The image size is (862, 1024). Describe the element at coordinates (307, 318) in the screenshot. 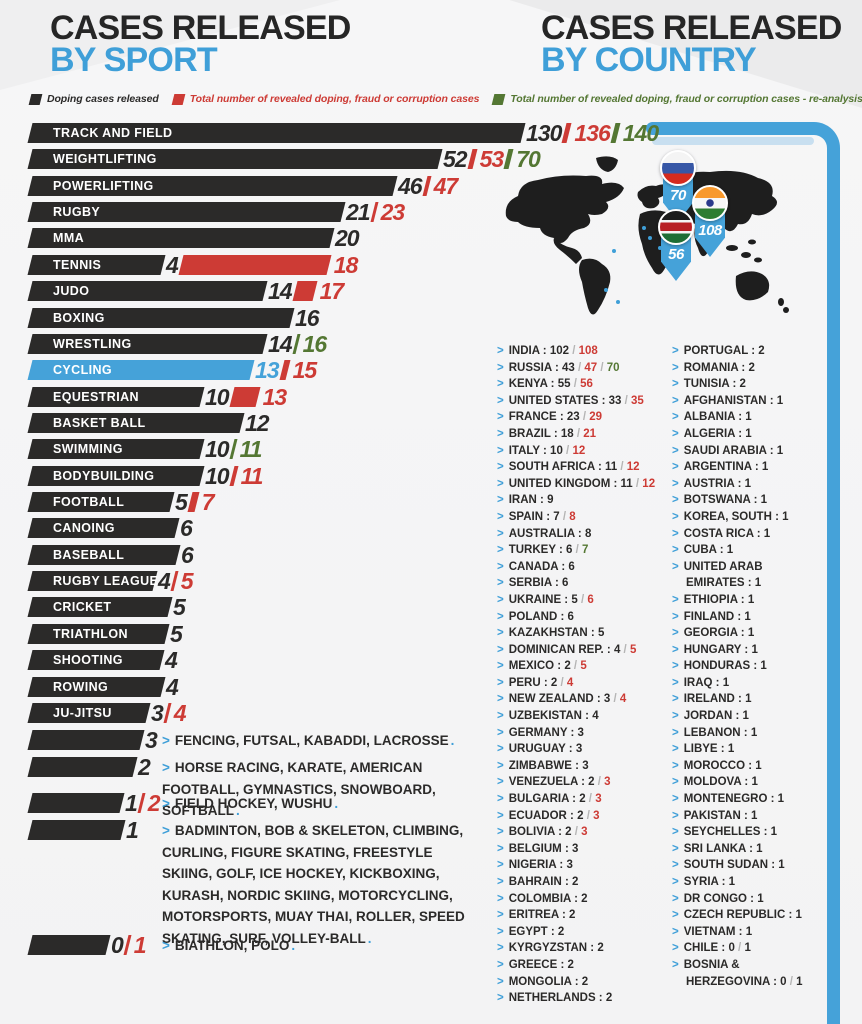

I see `sport-value: 16` at that location.